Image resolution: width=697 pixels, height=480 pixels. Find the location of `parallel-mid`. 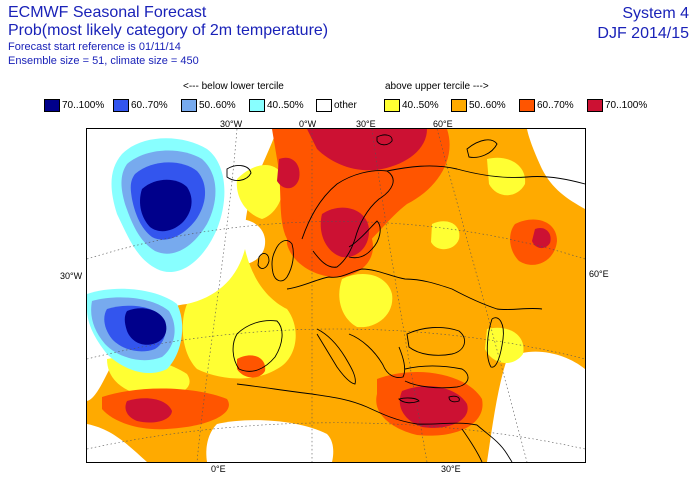

parallel-mid is located at coordinates (336, 344).